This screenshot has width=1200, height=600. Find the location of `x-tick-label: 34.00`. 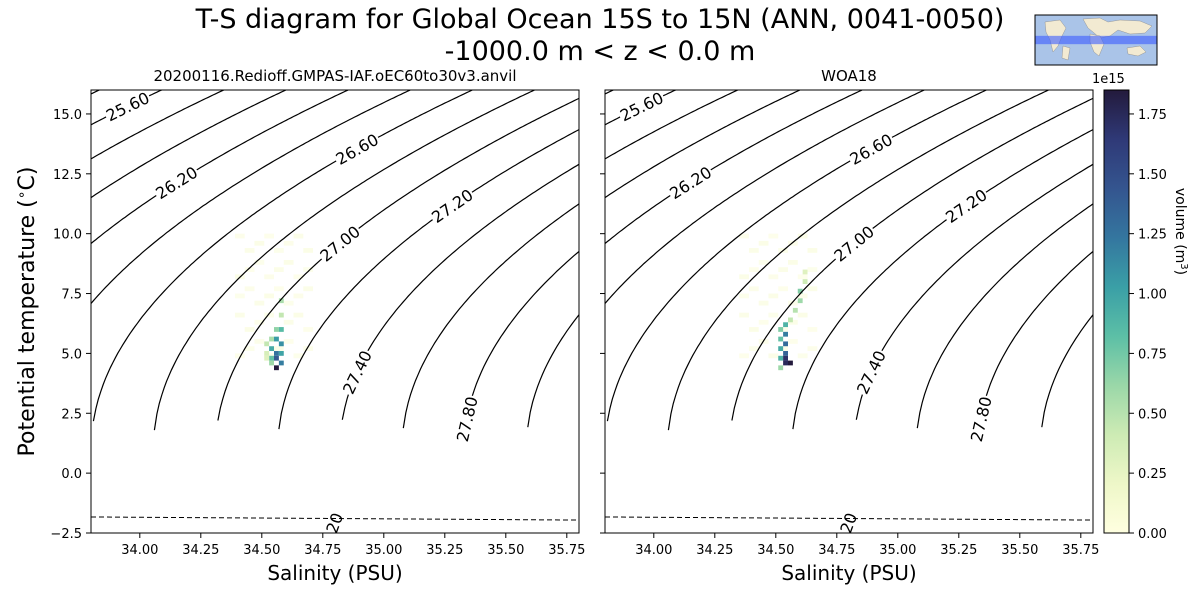

x-tick-label: 34.00 is located at coordinates (139, 550).